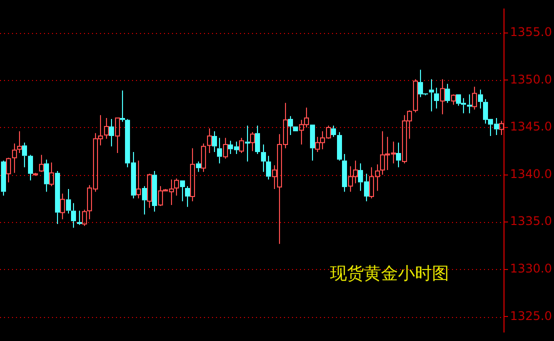 This screenshot has height=341, width=554. Describe the element at coordinates (531, 79) in the screenshot. I see `y-tick-label: 1350.0` at that location.